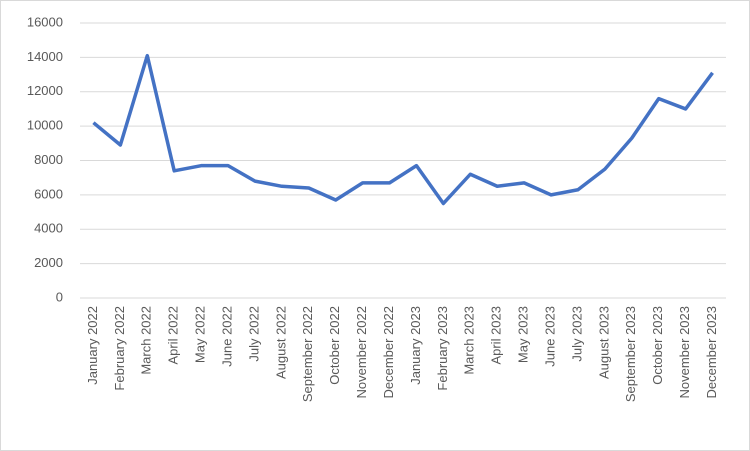 The height and width of the screenshot is (451, 750). What do you see at coordinates (48, 159) in the screenshot?
I see `y-tick-label: 8000` at bounding box center [48, 159].